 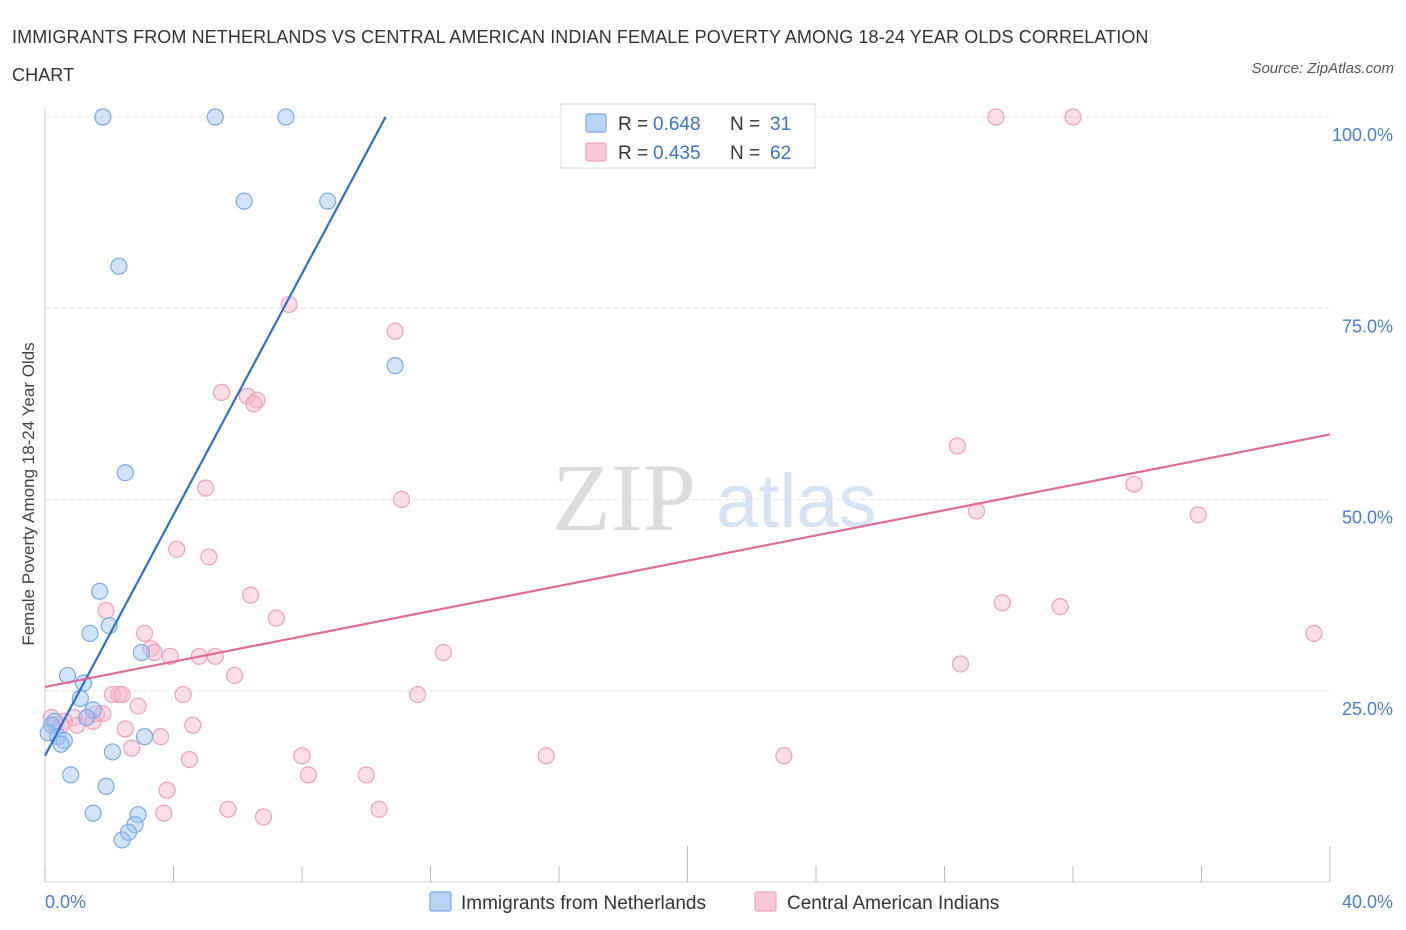 What do you see at coordinates (745, 124) in the screenshot?
I see `legend-n-label-1: N =` at bounding box center [745, 124].